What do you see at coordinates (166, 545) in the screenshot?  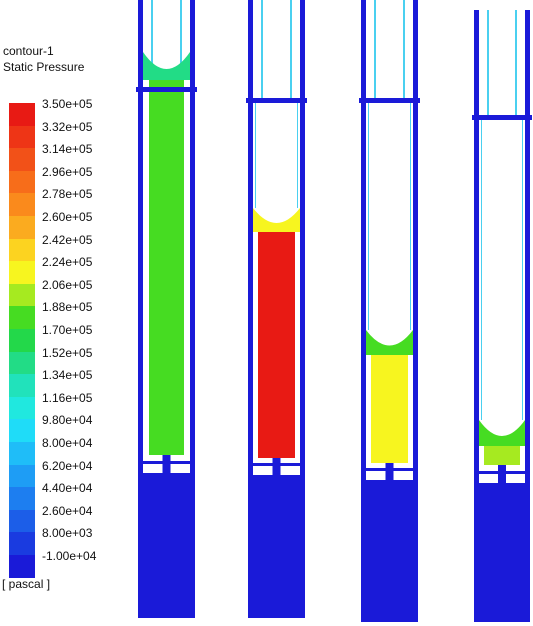 I see `tube-1-base-block` at bounding box center [166, 545].